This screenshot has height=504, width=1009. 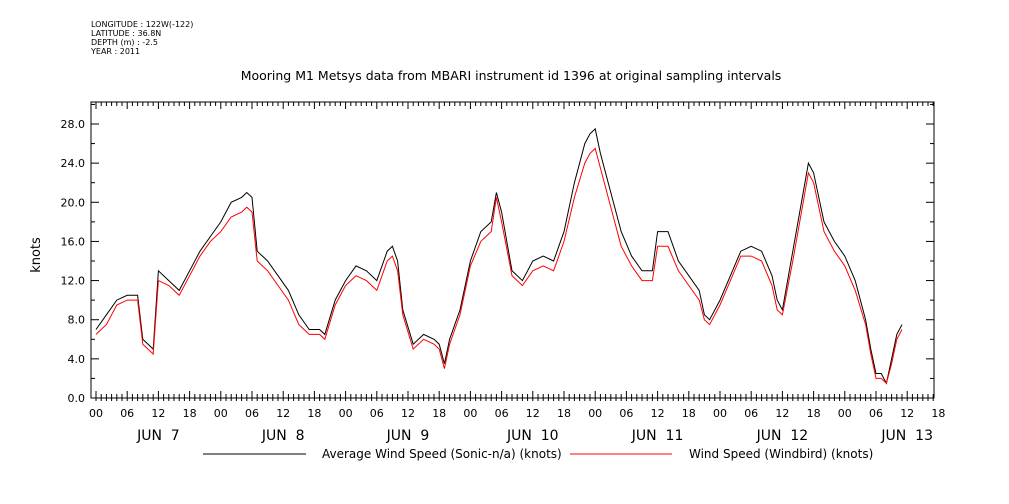 What do you see at coordinates (73, 241) in the screenshot?
I see `y-tick-label: 16.0` at bounding box center [73, 241].